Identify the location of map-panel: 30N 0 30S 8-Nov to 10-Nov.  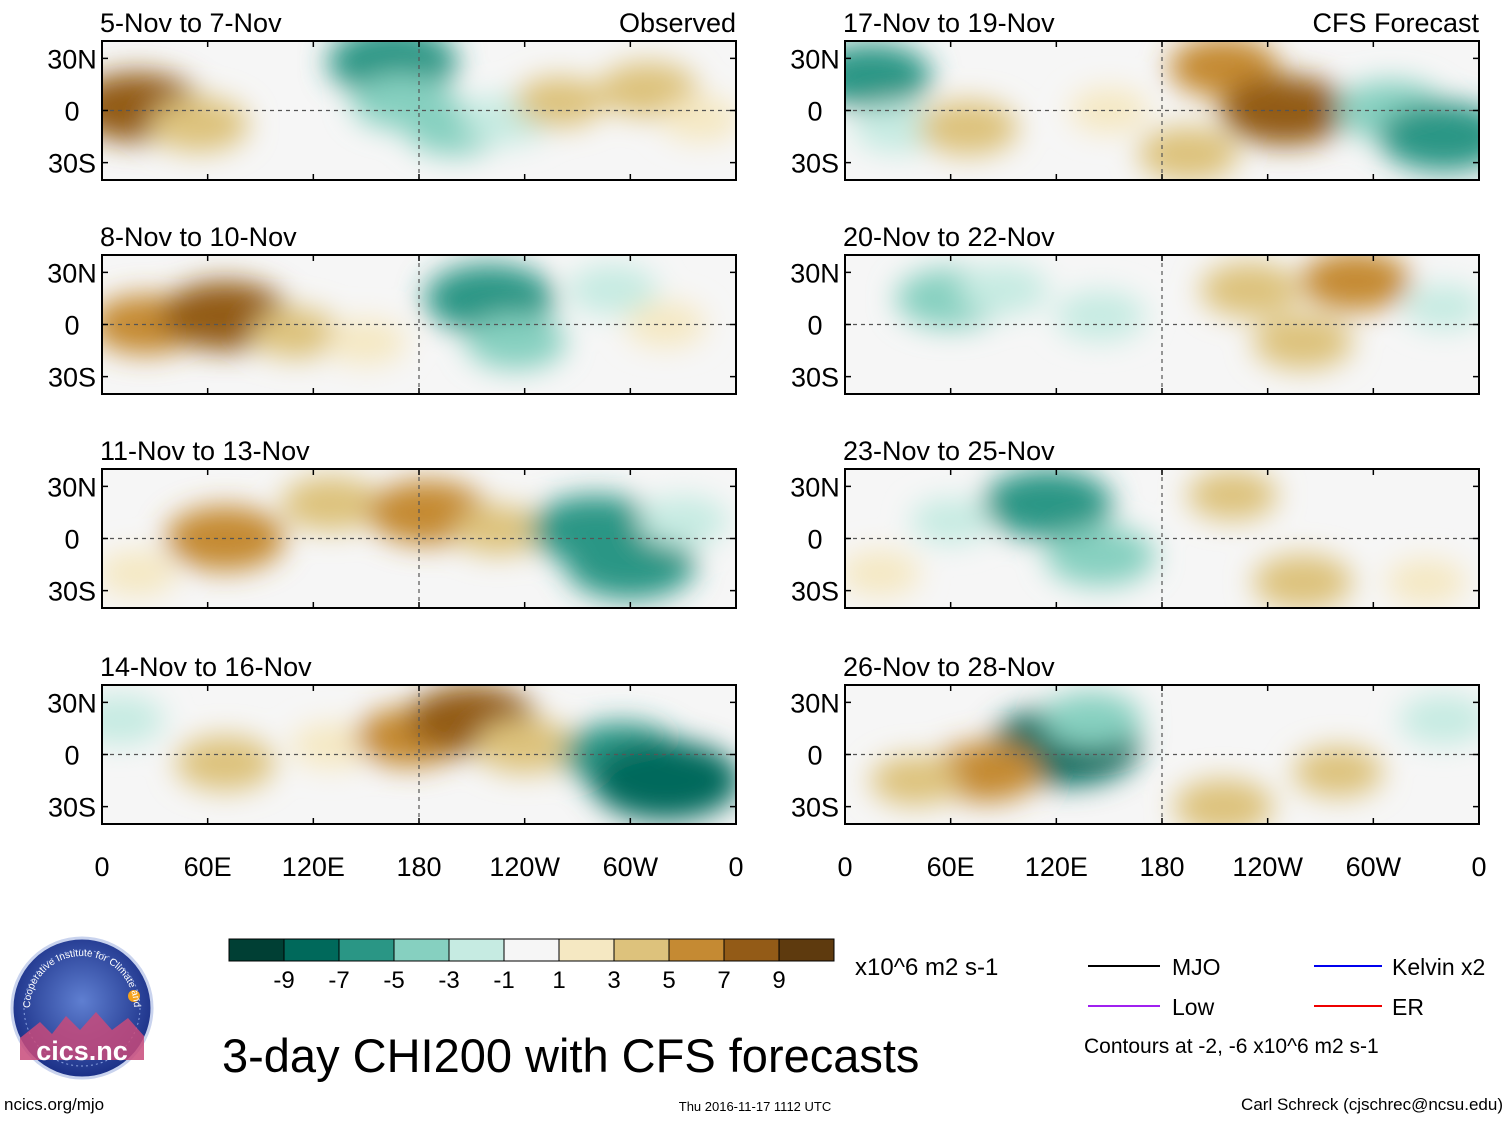
(392, 308).